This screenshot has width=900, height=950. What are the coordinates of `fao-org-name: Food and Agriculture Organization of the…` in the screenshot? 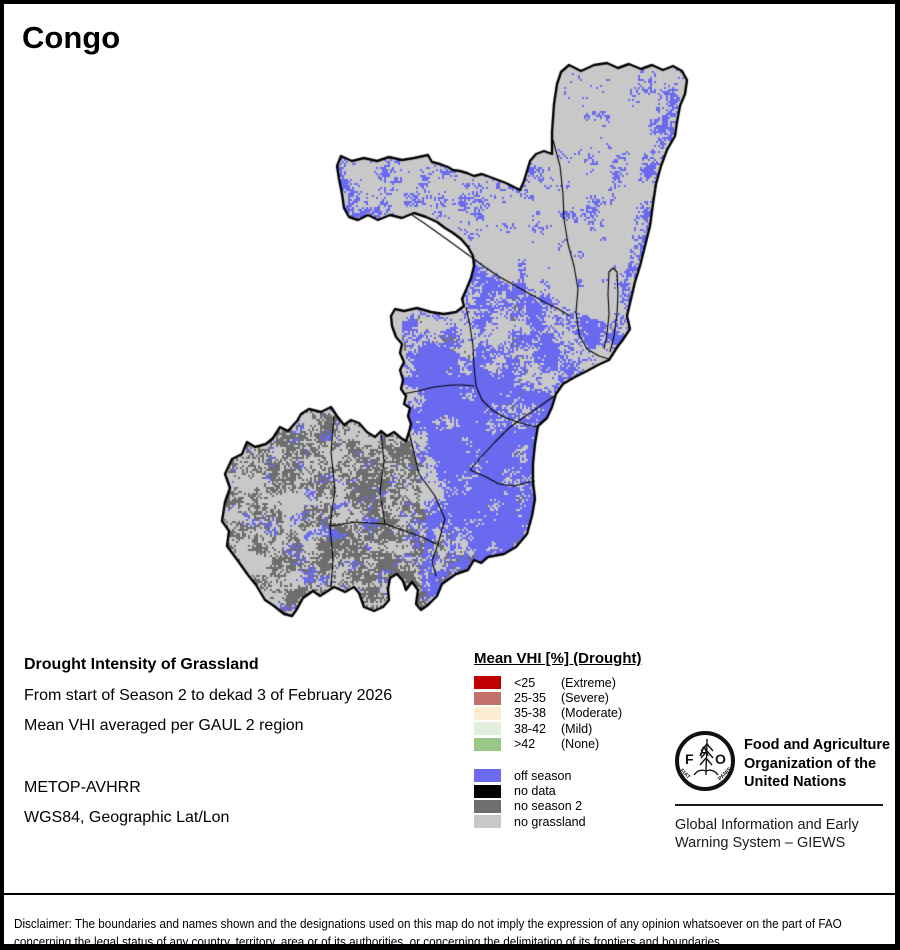 It's located at (817, 763).